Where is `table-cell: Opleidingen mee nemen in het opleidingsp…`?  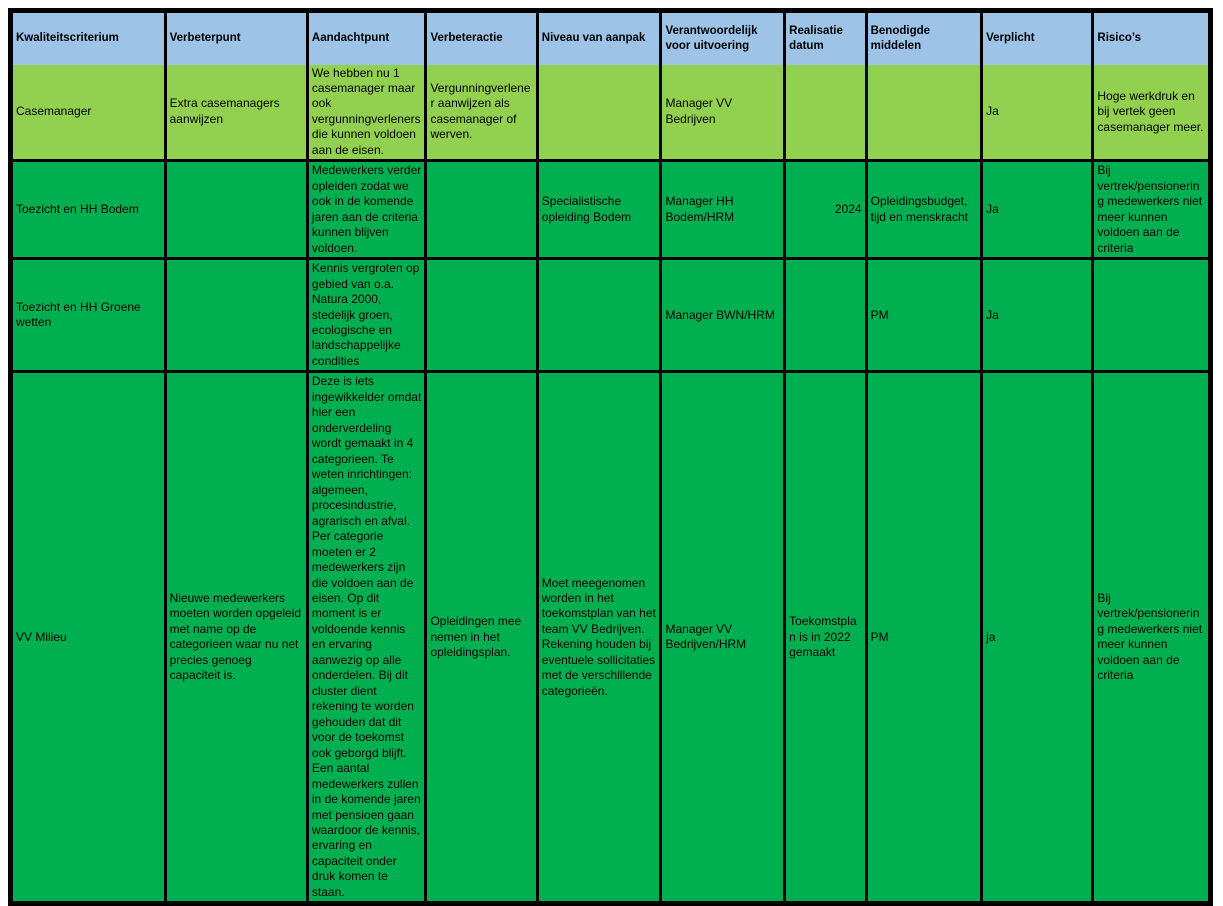 table-cell: Opleidingen mee nemen in het opleidingsp… is located at coordinates (481, 638).